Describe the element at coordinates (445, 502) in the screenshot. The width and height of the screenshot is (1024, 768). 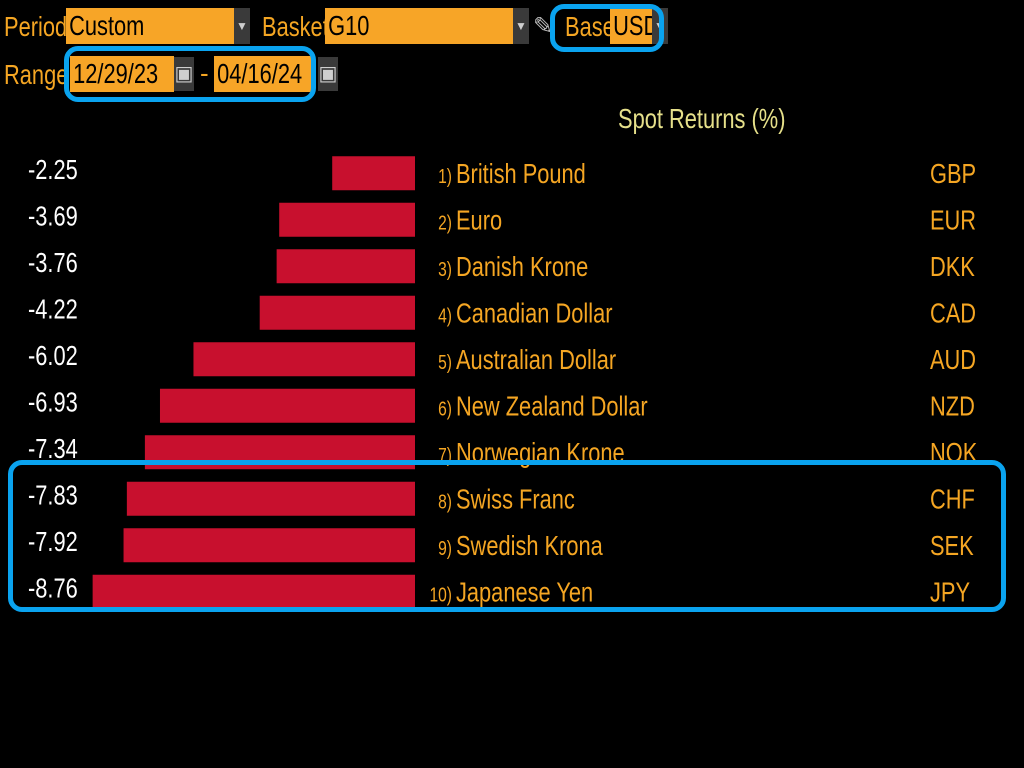
I see `rank-label: 8)` at that location.